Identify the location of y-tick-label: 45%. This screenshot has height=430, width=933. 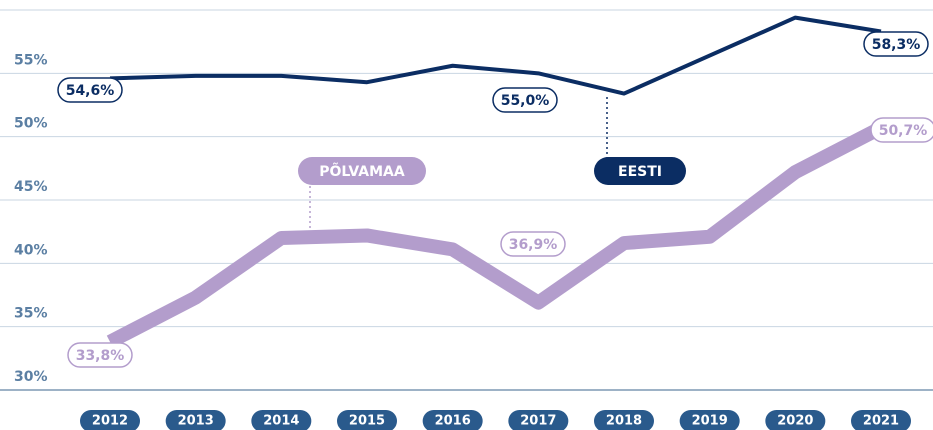
(31, 187).